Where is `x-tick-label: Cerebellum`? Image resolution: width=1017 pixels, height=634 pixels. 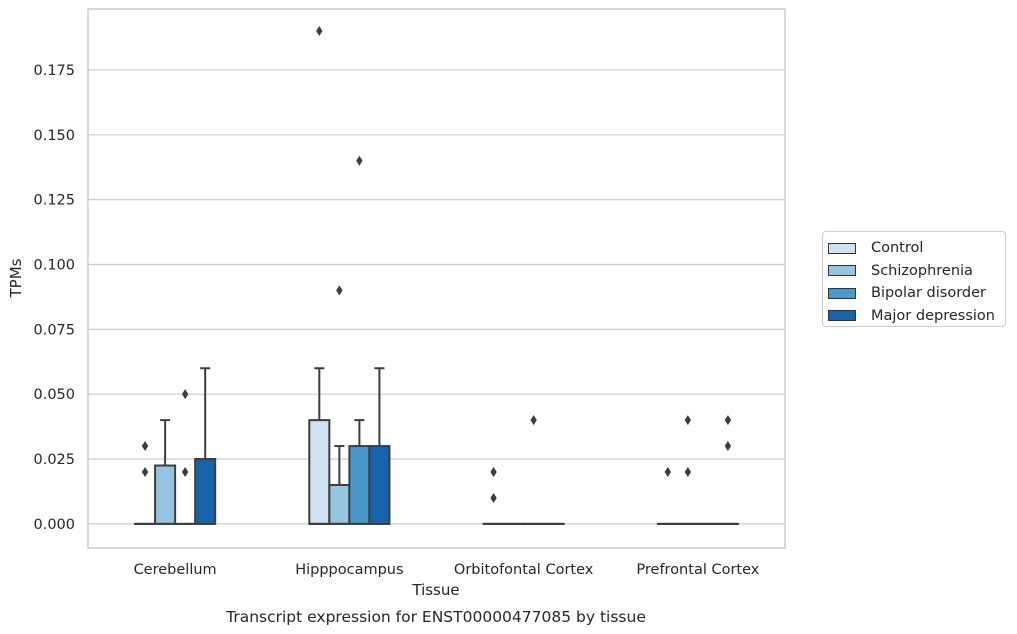
x-tick-label: Cerebellum is located at coordinates (175, 570).